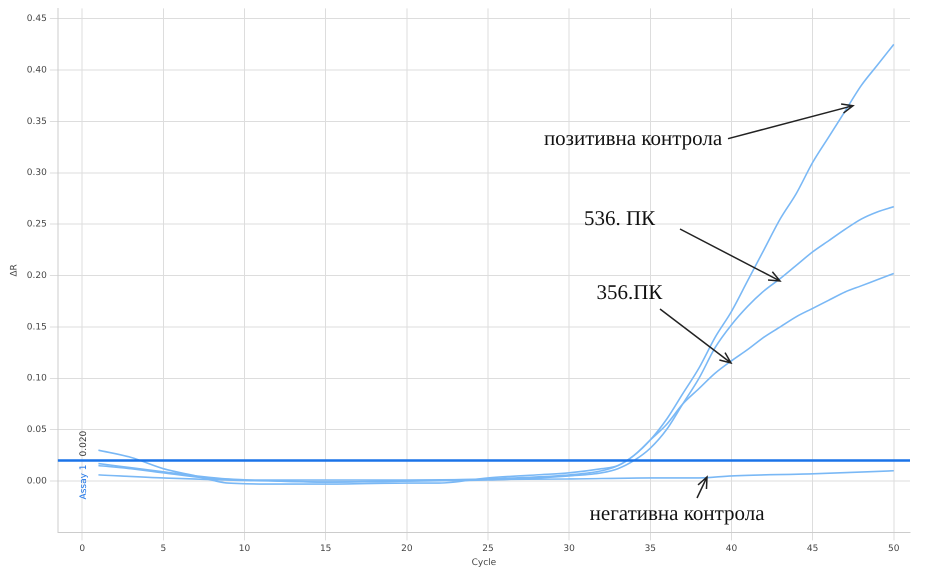 The width and height of the screenshot is (925, 568). I want to click on annotation: позитивна контрола, so click(633, 138).